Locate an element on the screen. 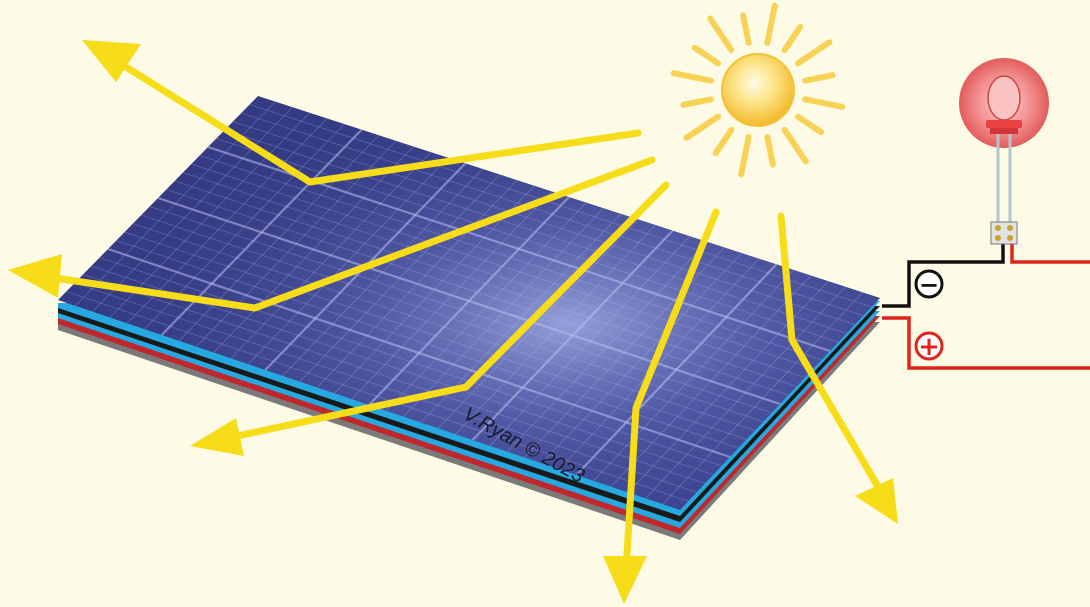 Image resolution: width=1090 pixels, height=607 pixels. wire-negative is located at coordinates (943, 276).